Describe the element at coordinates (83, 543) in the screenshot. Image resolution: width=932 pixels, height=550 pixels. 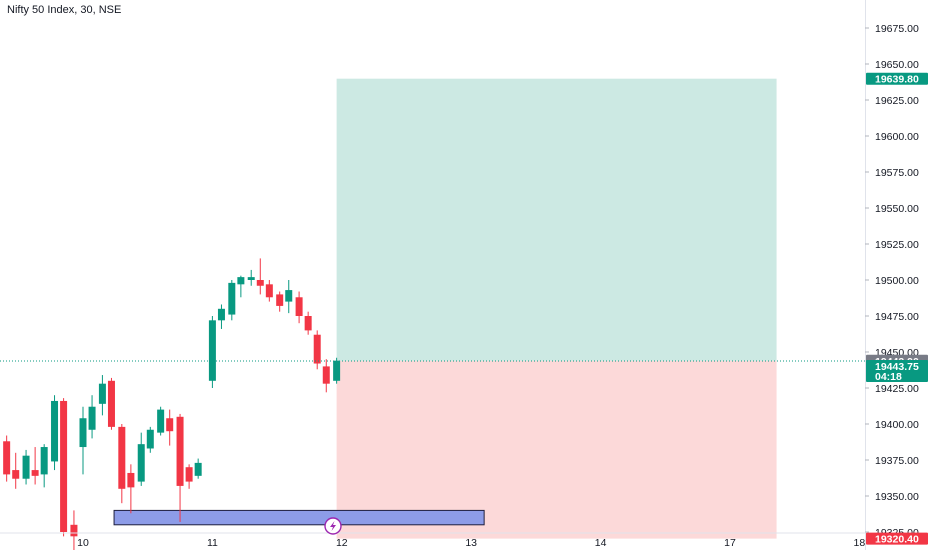
I see `x-tick-label: 10` at that location.